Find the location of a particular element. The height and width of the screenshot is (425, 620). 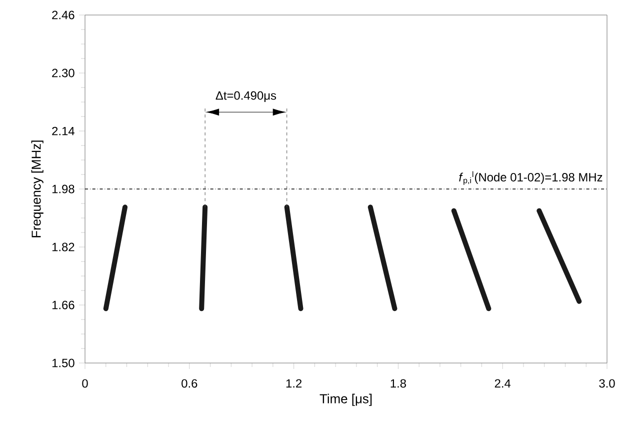

y-tick-label: 2.46 is located at coordinates (63, 15).